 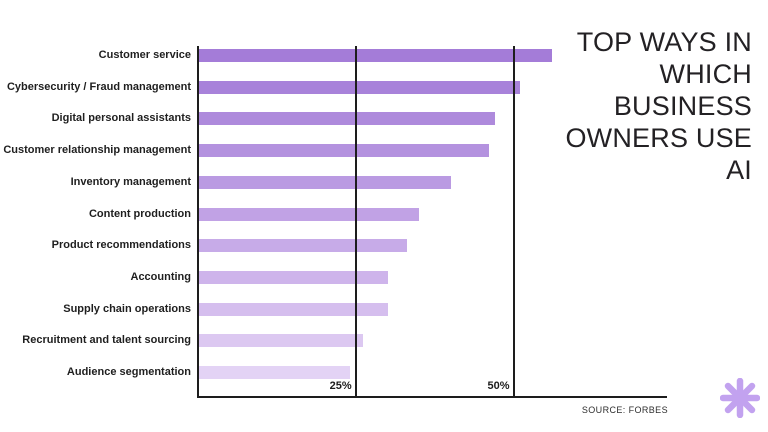 I want to click on x-tick-50: 50%, so click(x=498, y=386).